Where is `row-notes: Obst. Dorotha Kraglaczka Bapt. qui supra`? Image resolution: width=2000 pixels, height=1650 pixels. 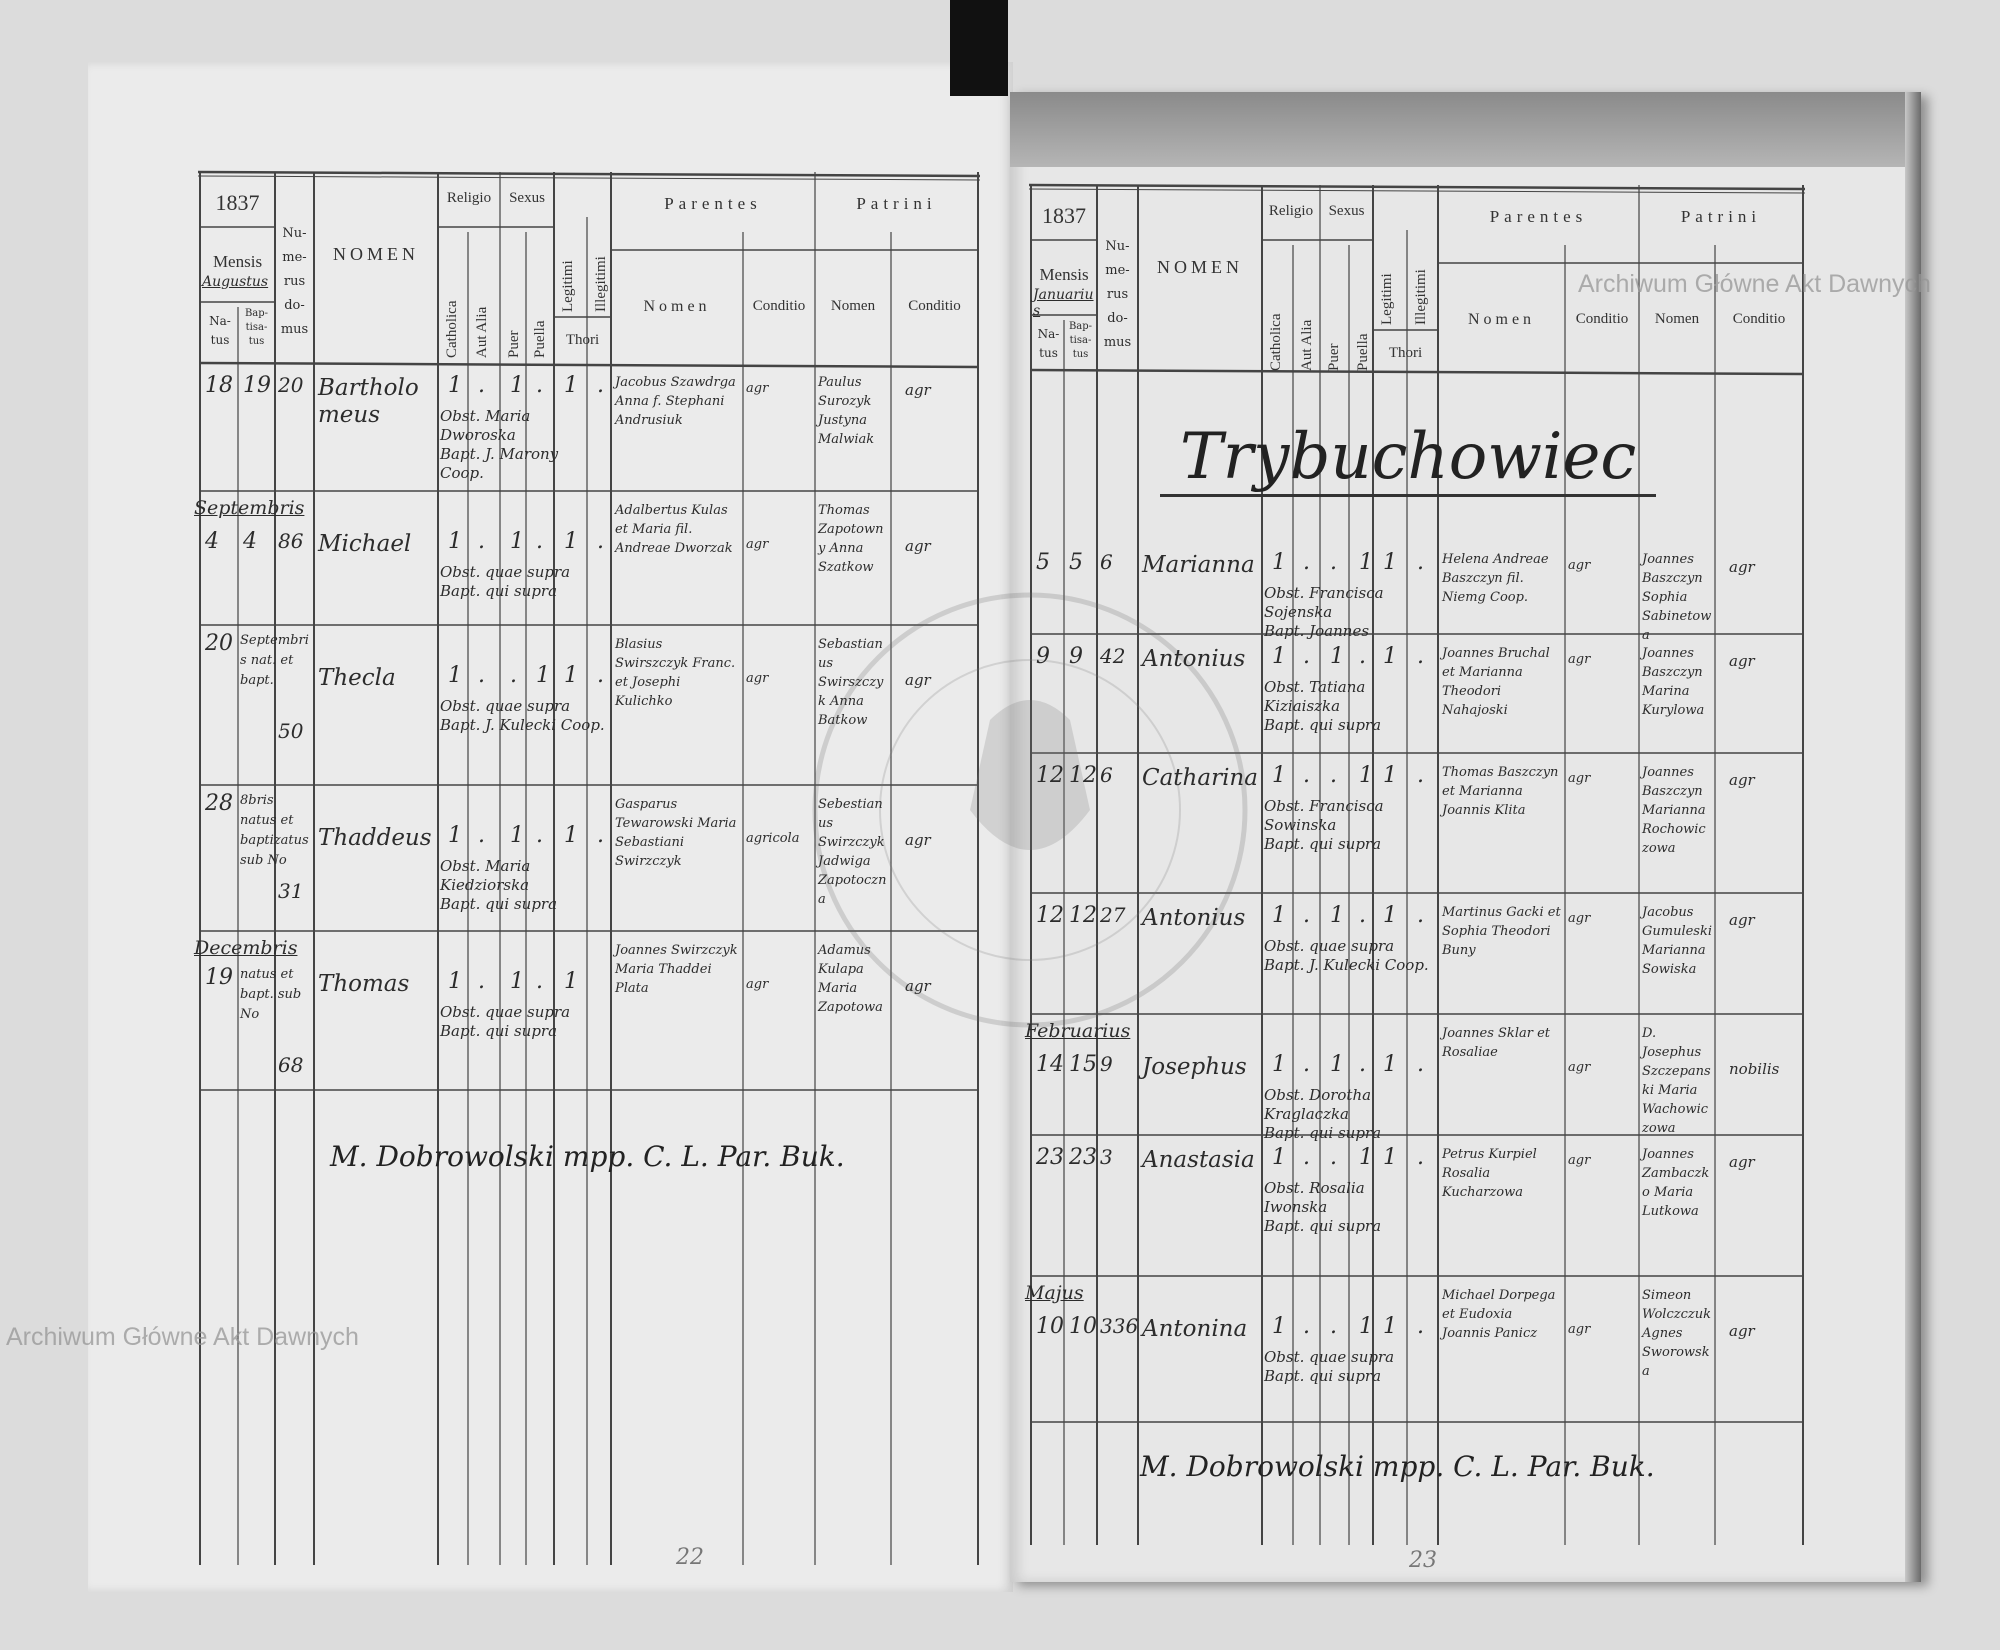 row-notes: Obst. Dorotha Kraglaczka Bapt. qui supra is located at coordinates (1348, 1114).